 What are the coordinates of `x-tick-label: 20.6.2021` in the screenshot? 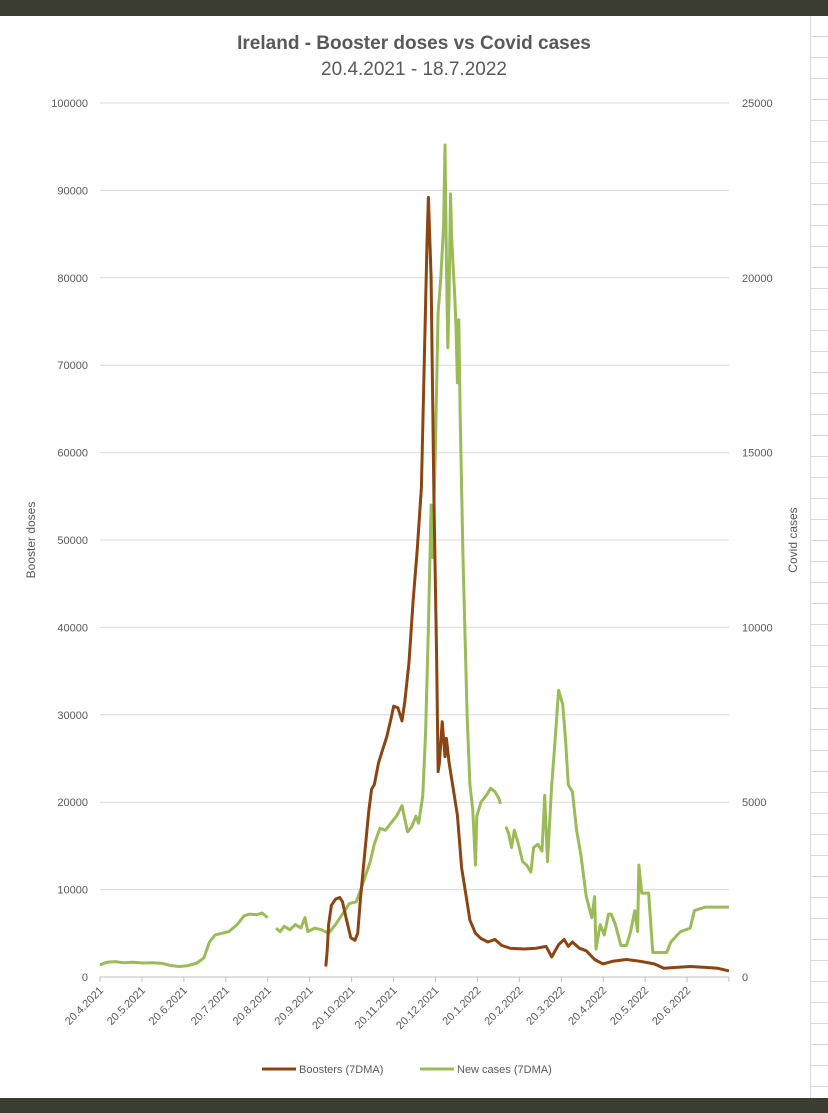 It's located at (168, 1006).